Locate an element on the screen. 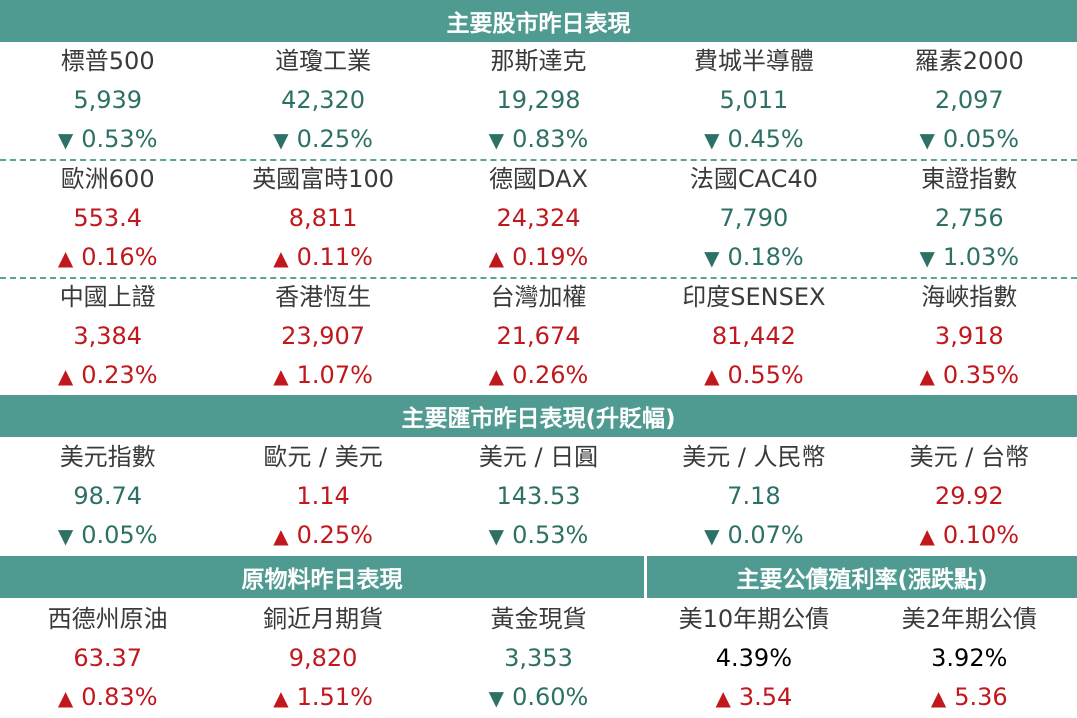 This screenshot has height=718, width=1077. item-value: 5,011 is located at coordinates (754, 100).